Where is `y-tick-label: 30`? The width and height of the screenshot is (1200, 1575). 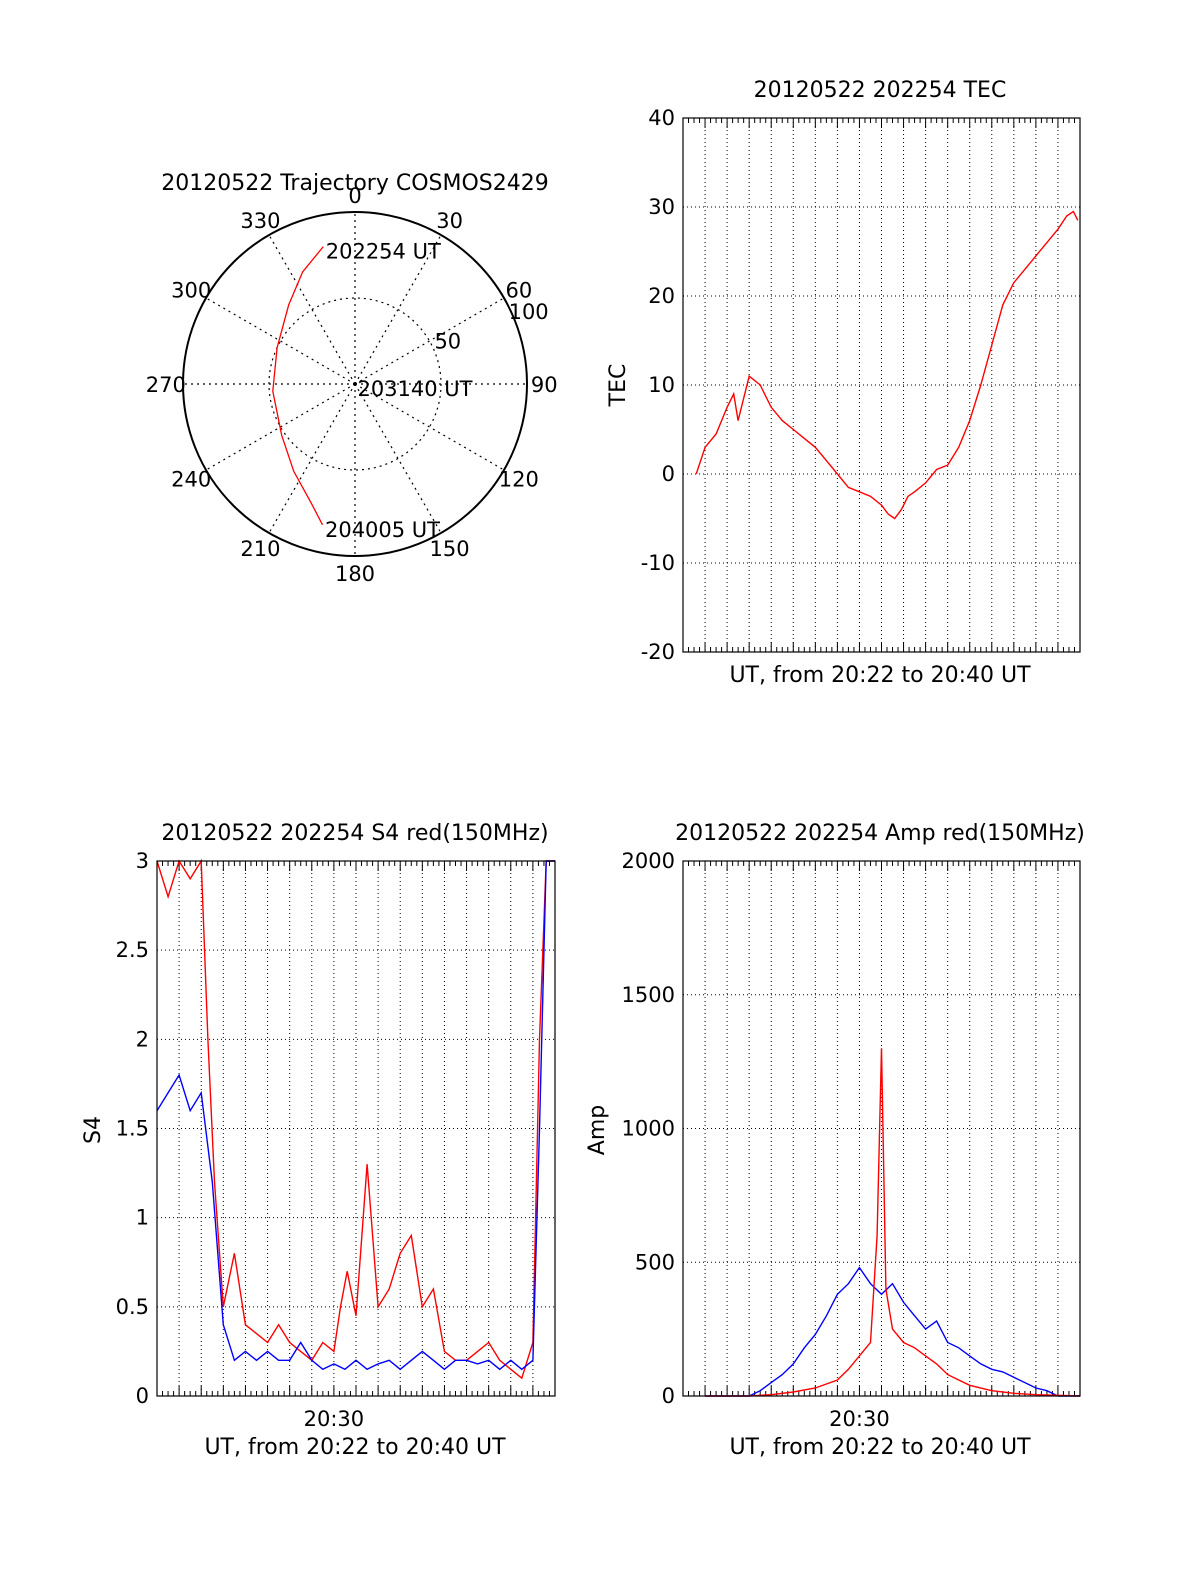
y-tick-label: 30 is located at coordinates (661, 207).